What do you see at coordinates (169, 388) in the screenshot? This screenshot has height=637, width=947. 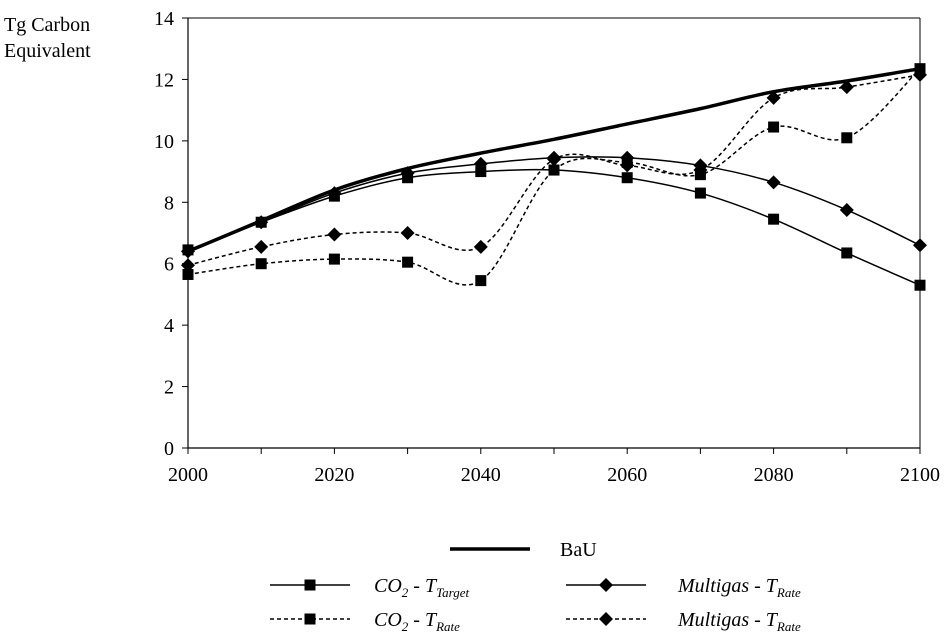 I see `y-tick-label: 2` at bounding box center [169, 388].